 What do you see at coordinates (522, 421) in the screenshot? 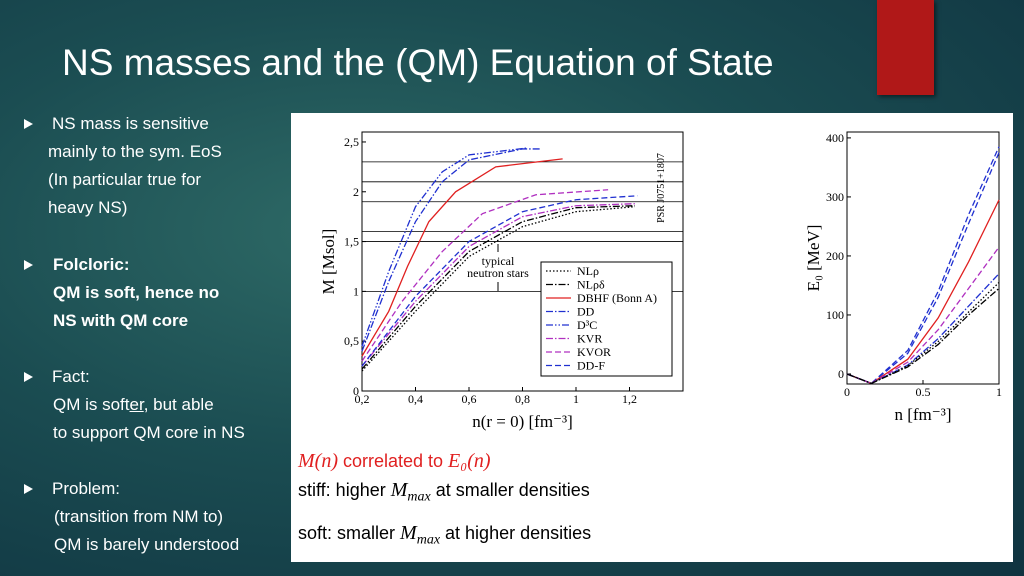
I see `x-axis-label: n(r = 0) [fm⁻³]` at bounding box center [522, 421].